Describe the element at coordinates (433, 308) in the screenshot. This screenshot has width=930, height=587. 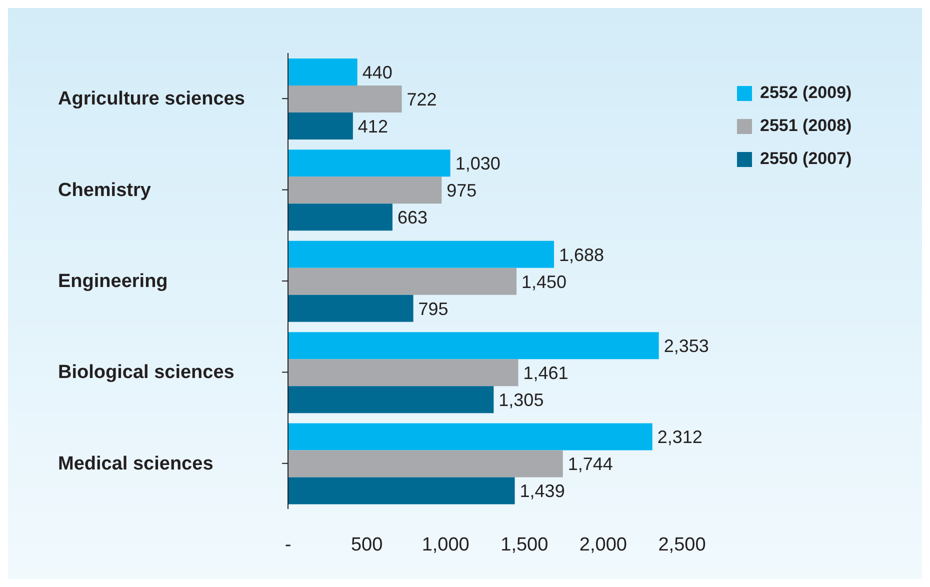
I see `data-label: 795` at that location.